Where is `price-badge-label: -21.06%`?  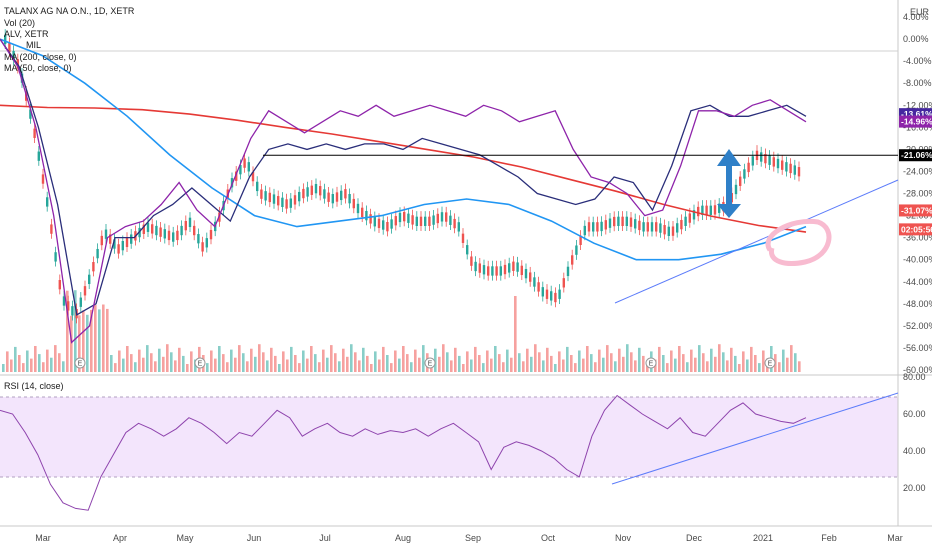
price-badge-label: -21.06% is located at coordinates (916, 155).